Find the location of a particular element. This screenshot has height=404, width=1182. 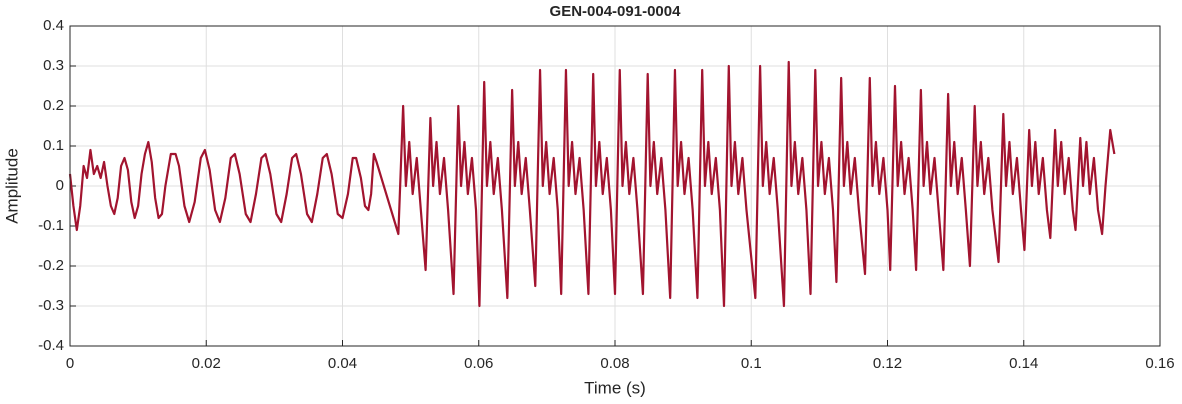

y-tick-label: -0.3 is located at coordinates (51, 305).